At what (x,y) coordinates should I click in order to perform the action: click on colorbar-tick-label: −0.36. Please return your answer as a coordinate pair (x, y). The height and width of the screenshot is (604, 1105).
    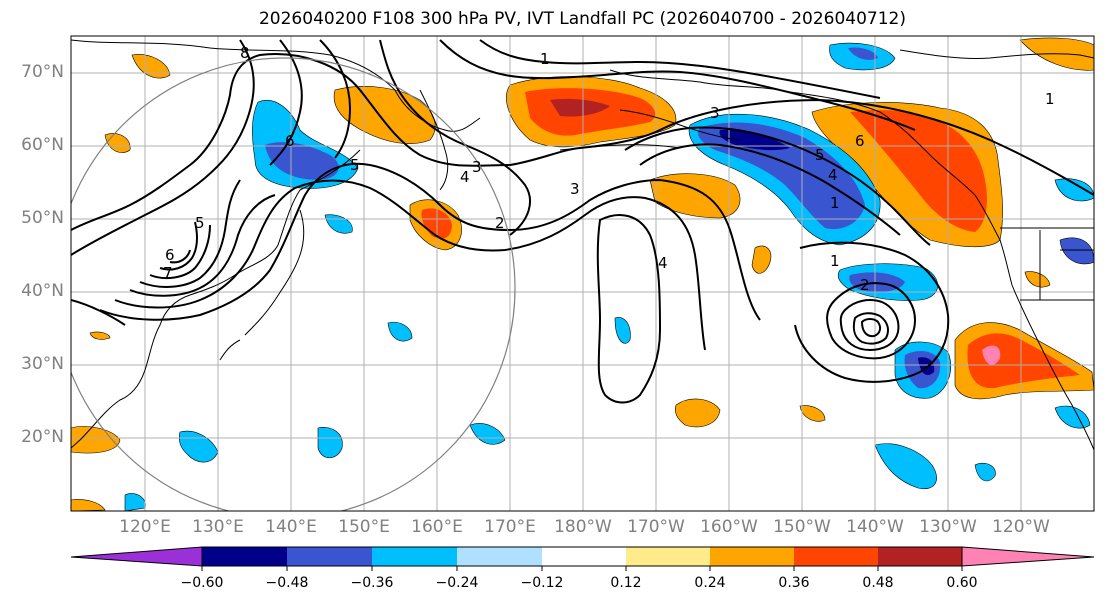
    Looking at the image, I should click on (372, 583).